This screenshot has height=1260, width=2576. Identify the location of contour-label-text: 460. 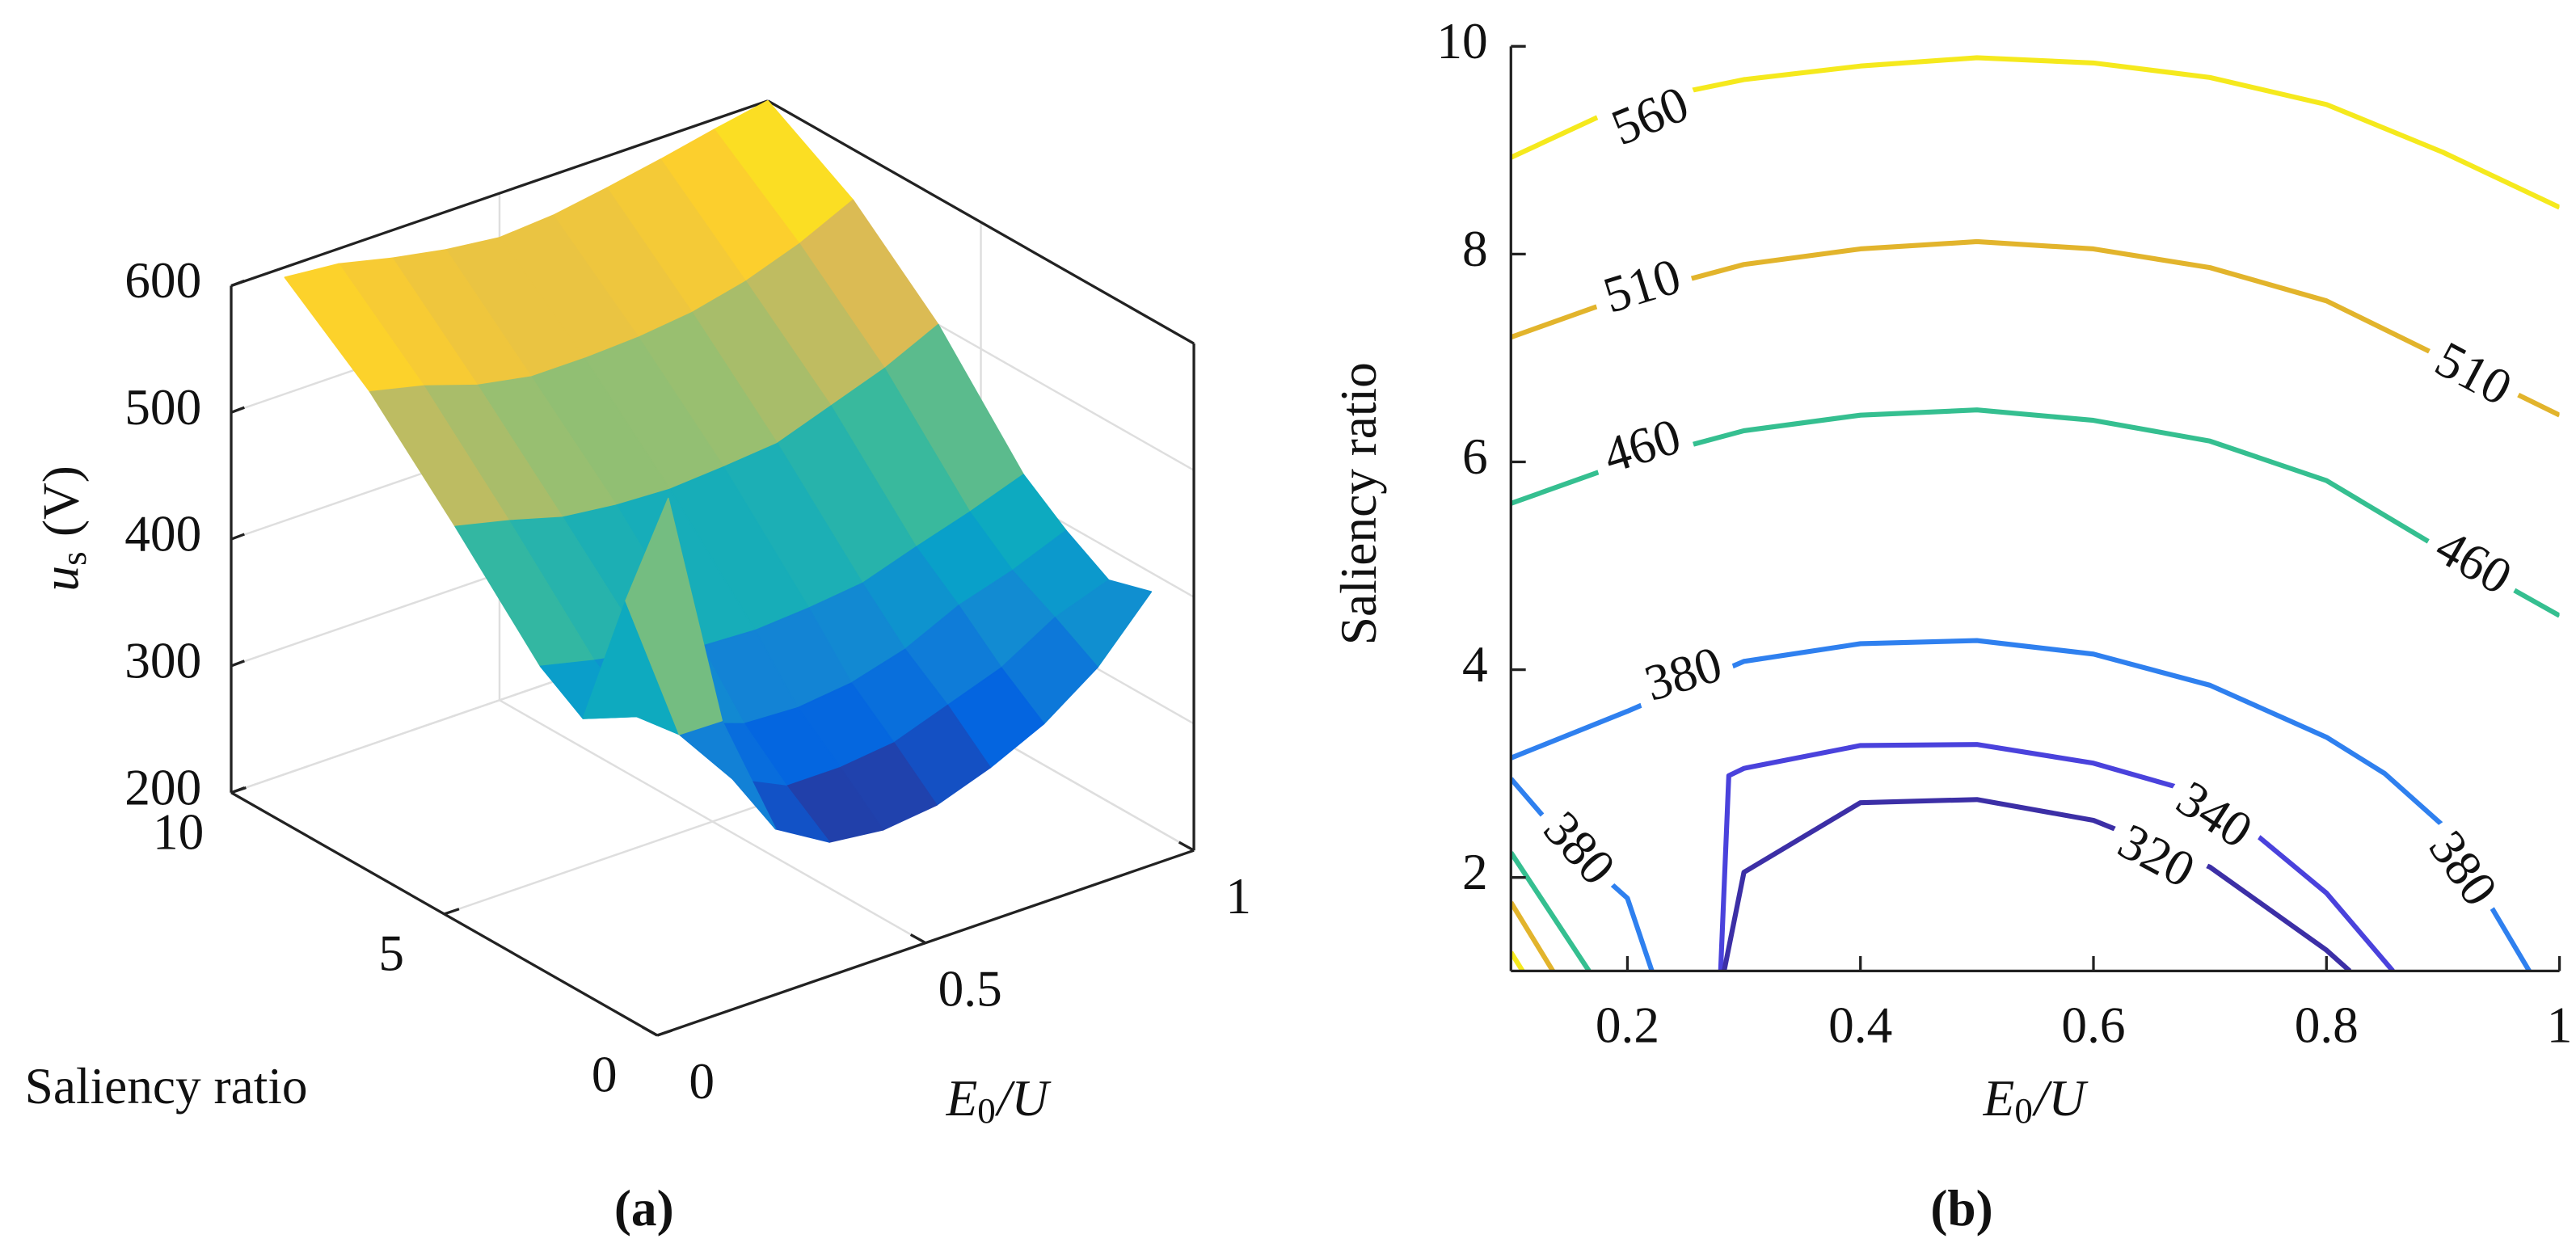
(1642, 445).